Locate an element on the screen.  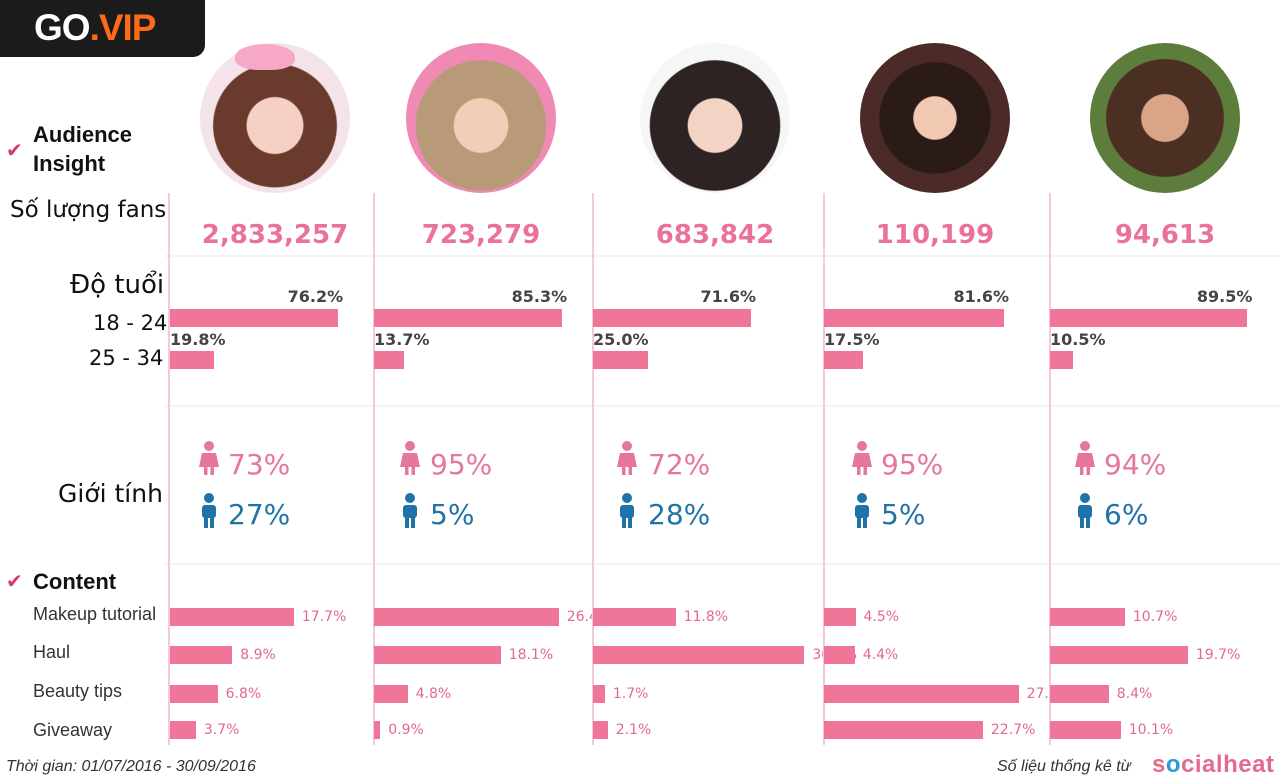
content-value: 17.7% is located at coordinates (324, 617).